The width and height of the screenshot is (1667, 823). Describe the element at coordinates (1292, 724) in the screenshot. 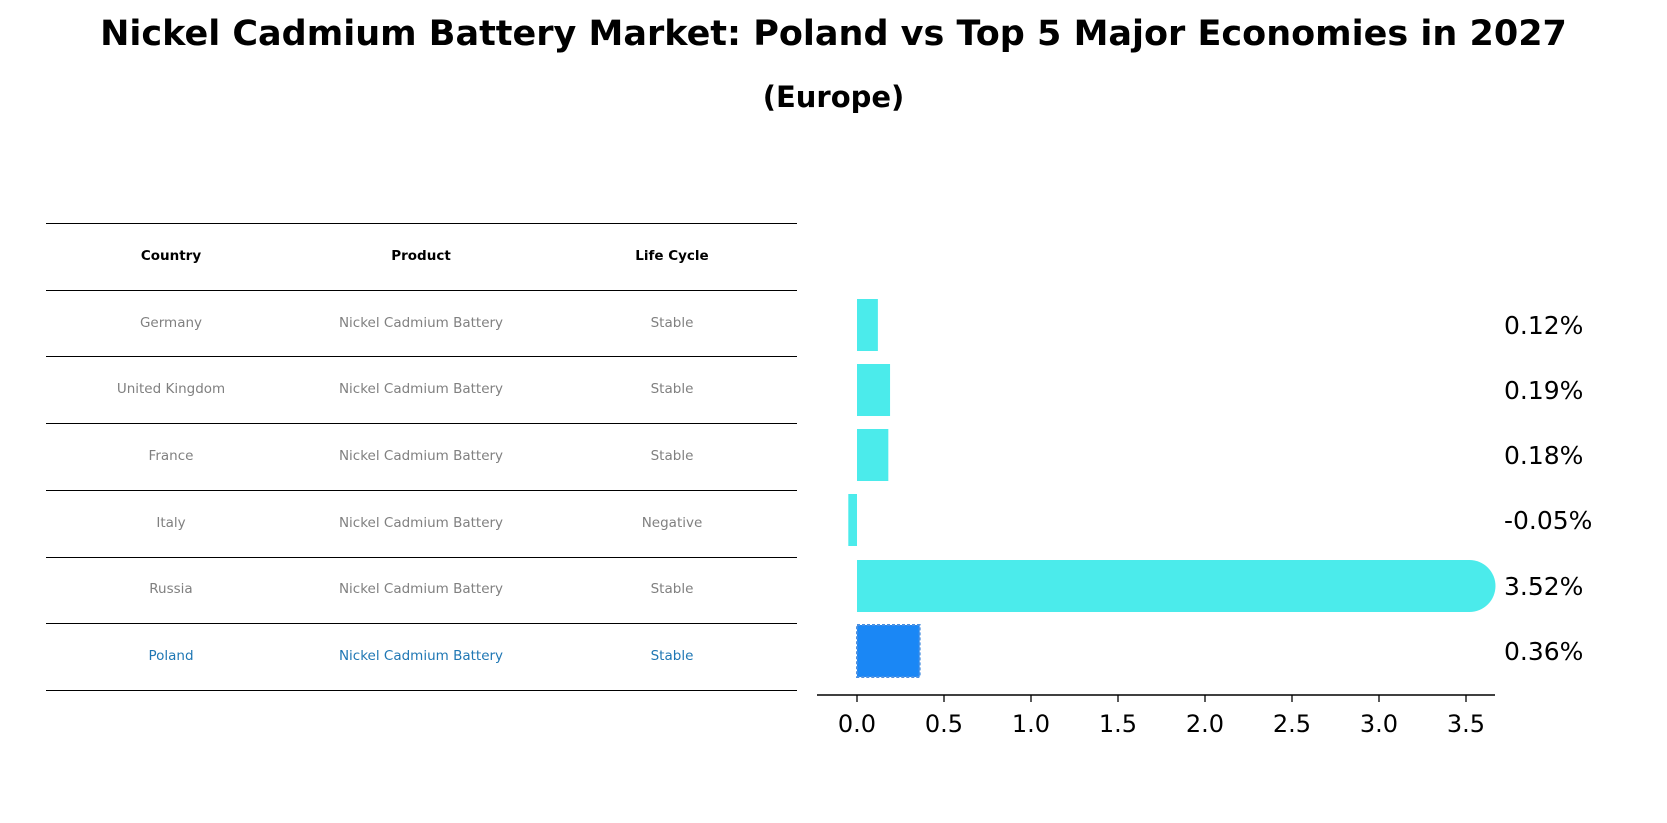

I see `x-tick-label: 2.5` at that location.